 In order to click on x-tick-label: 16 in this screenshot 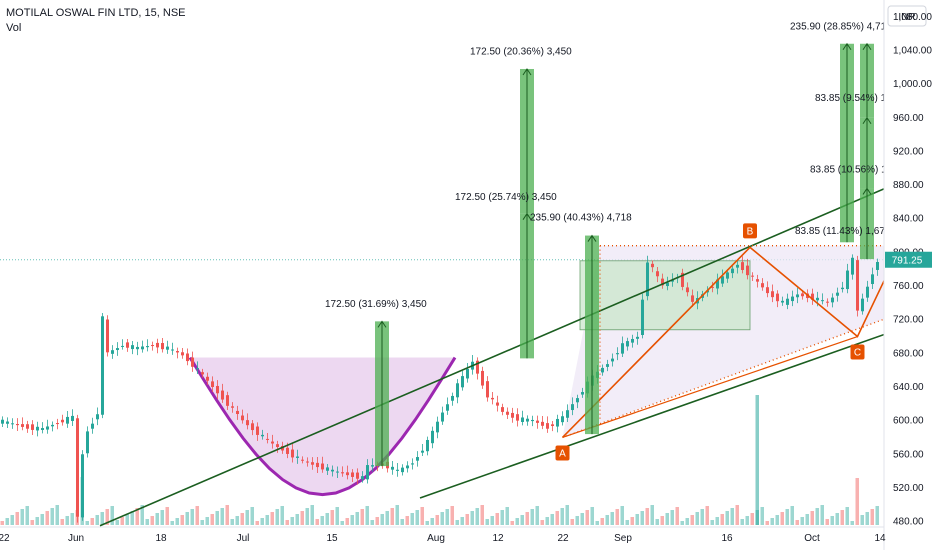, I will do `click(727, 538)`.